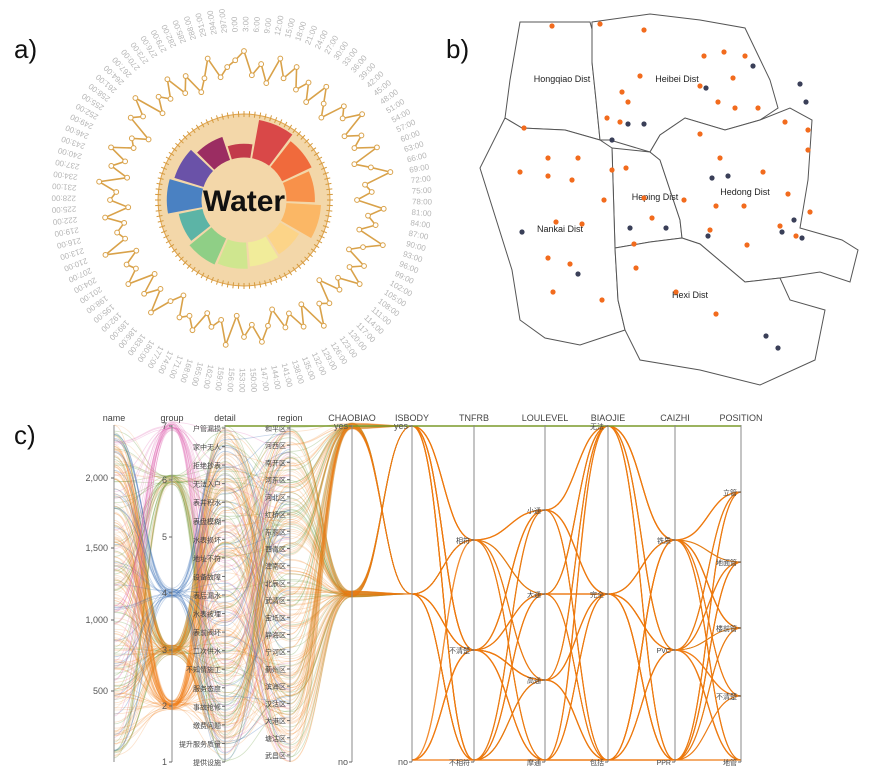  What do you see at coordinates (275, 686) in the screenshot?
I see `region-tick-label: 滨海区` at bounding box center [275, 686].